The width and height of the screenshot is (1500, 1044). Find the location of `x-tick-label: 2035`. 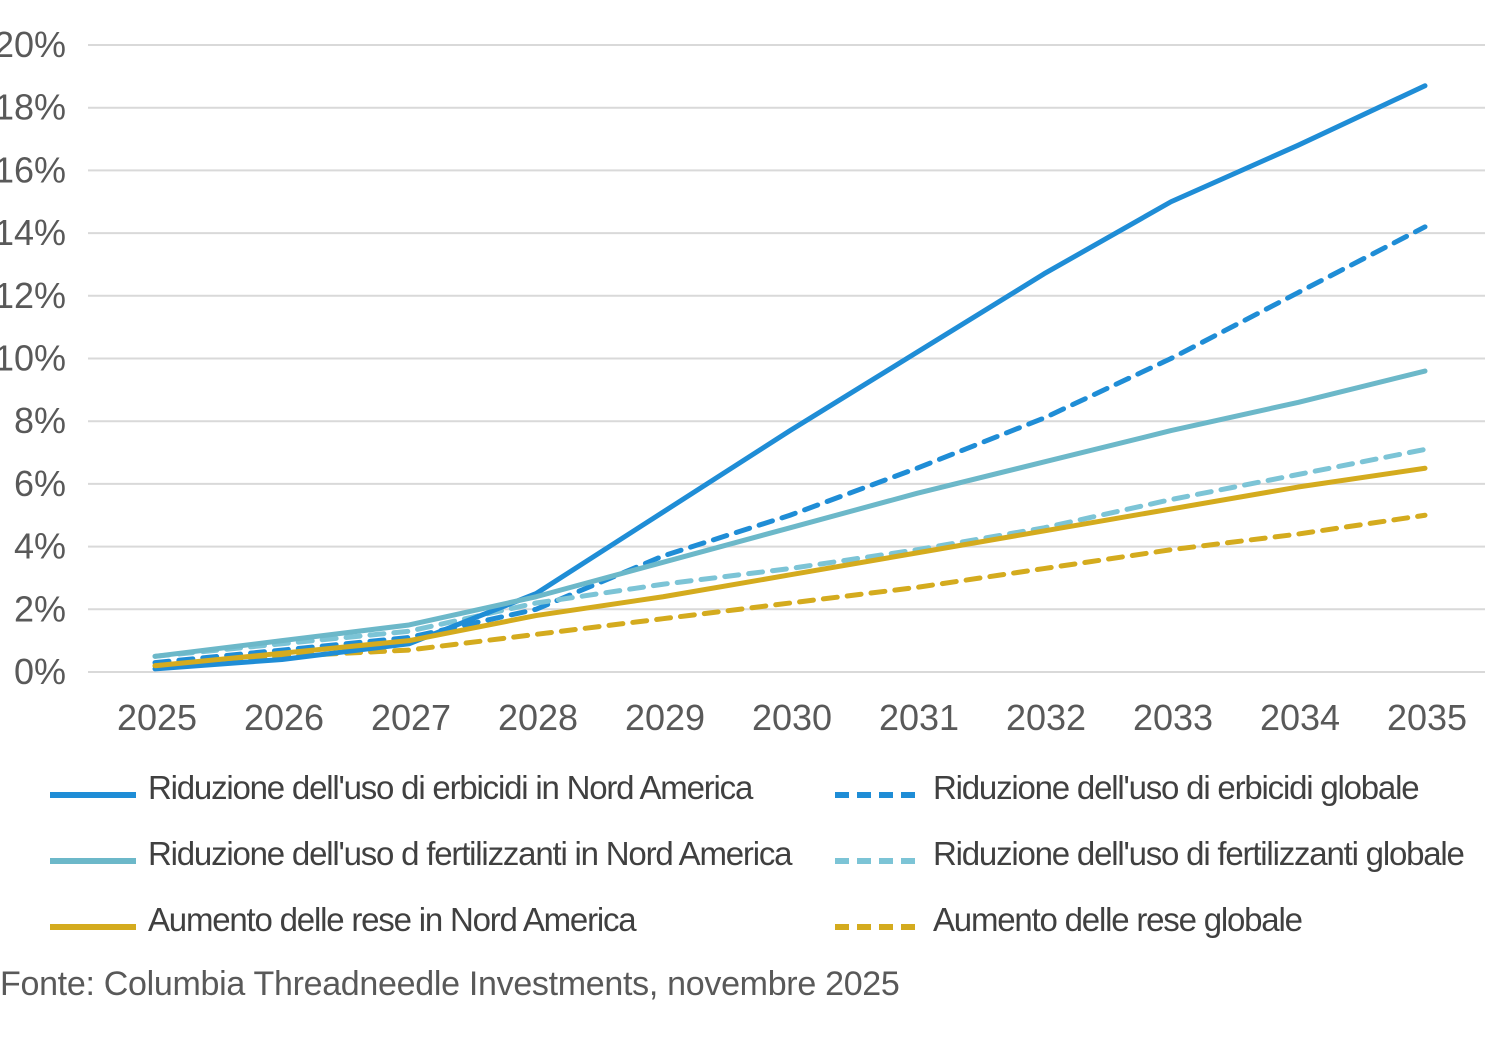

x-tick-label: 2035 is located at coordinates (1427, 717).